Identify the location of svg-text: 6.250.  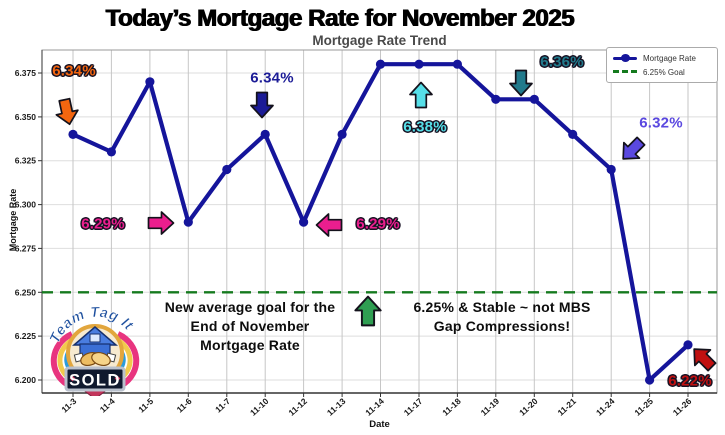
(26, 292).